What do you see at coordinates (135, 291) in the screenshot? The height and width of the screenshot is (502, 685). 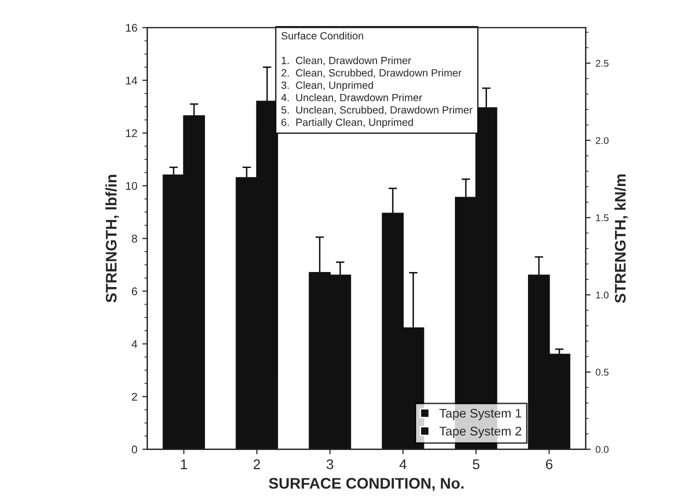 I see `y-tick-label: 6` at bounding box center [135, 291].